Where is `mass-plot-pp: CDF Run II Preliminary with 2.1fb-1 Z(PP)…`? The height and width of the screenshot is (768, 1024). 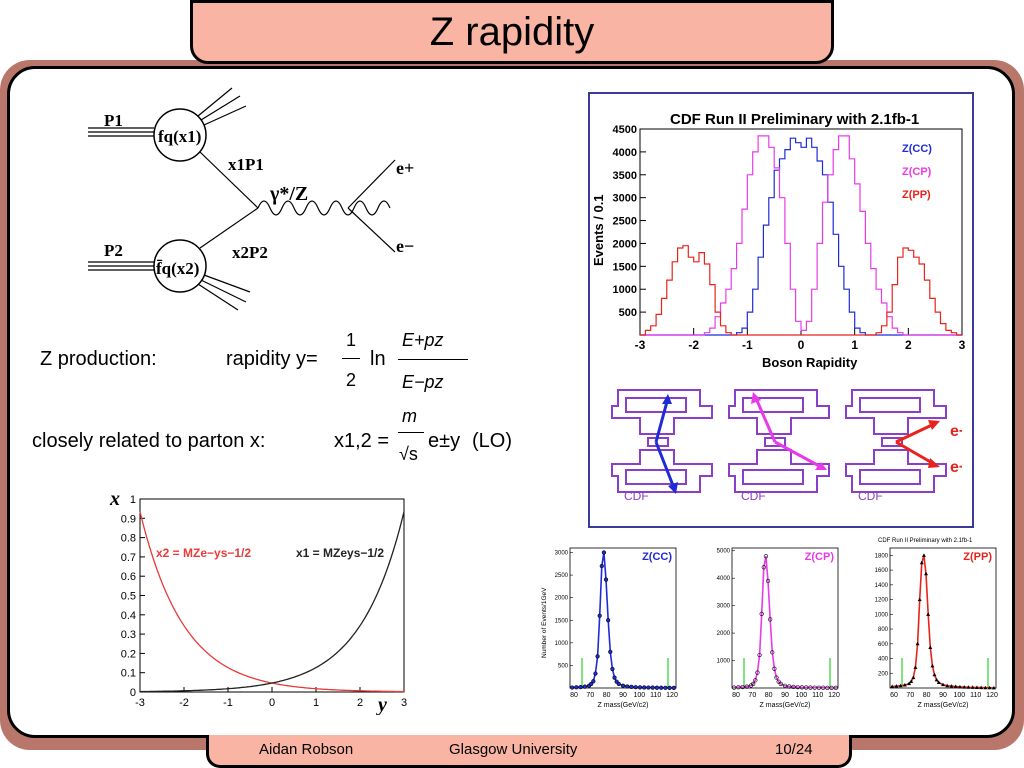 mass-plot-pp: CDF Run II Preliminary with 2.1fb-1 Z(PP)… is located at coordinates (936, 623).